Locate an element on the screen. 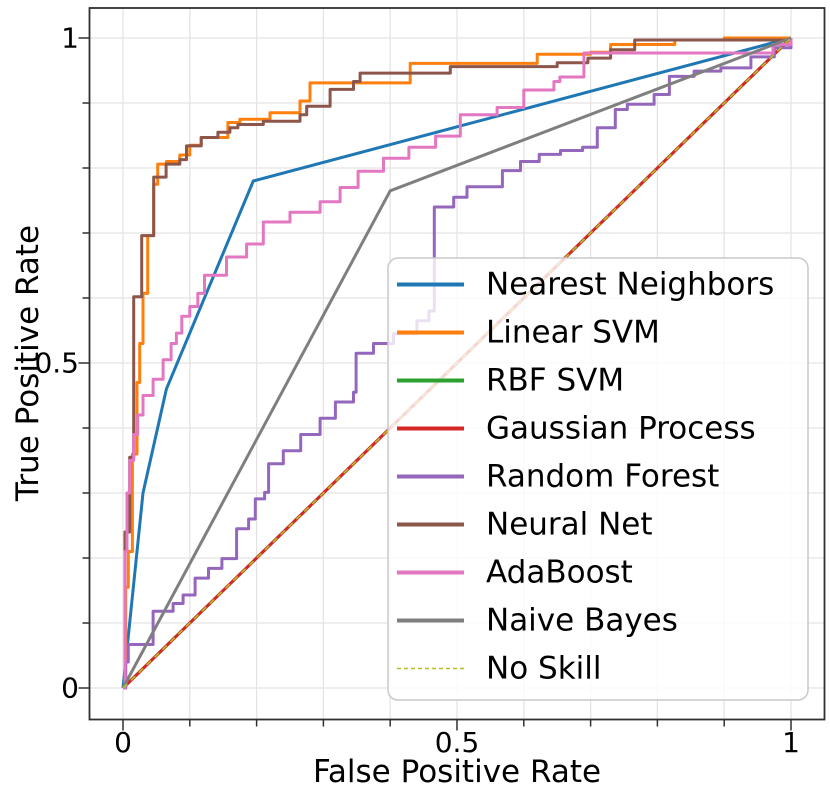 The width and height of the screenshot is (830, 795). legend-label: Neural Net is located at coordinates (569, 525).